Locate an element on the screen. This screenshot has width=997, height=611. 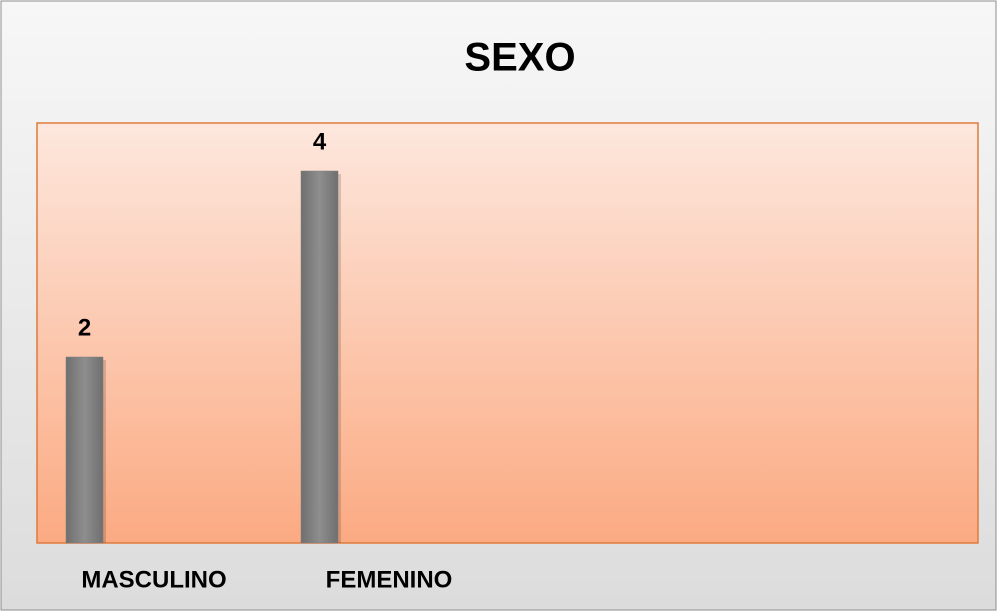
x-tick-label: FEMENINO is located at coordinates (389, 579).